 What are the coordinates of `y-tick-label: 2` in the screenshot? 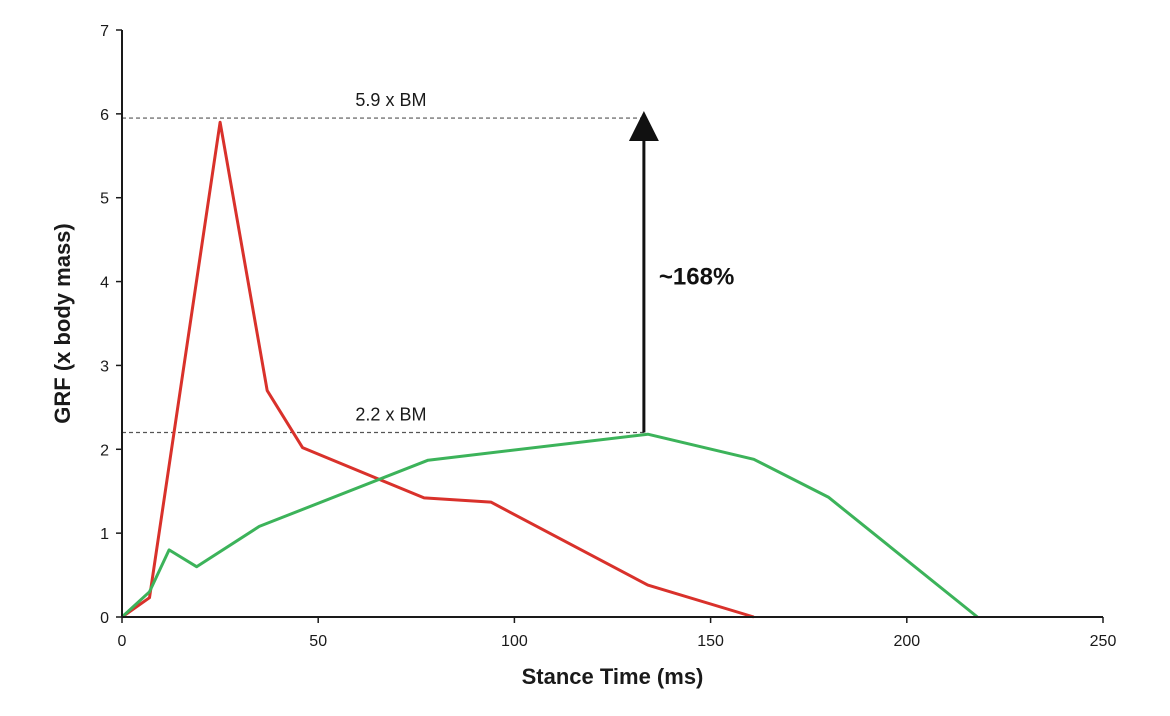 It's located at (104, 450).